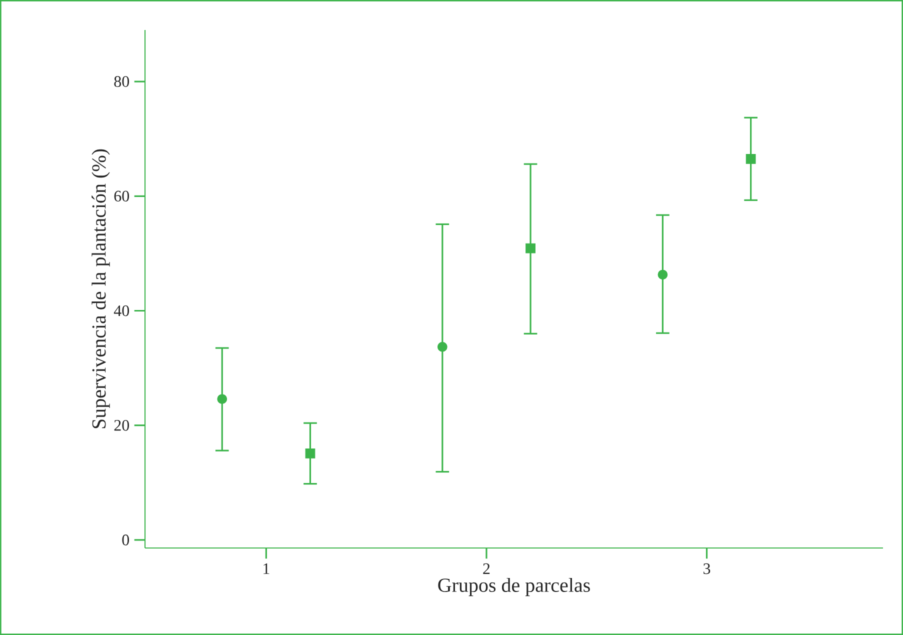 The height and width of the screenshot is (635, 903). Describe the element at coordinates (707, 568) in the screenshot. I see `x-tick-label: 3` at that location.